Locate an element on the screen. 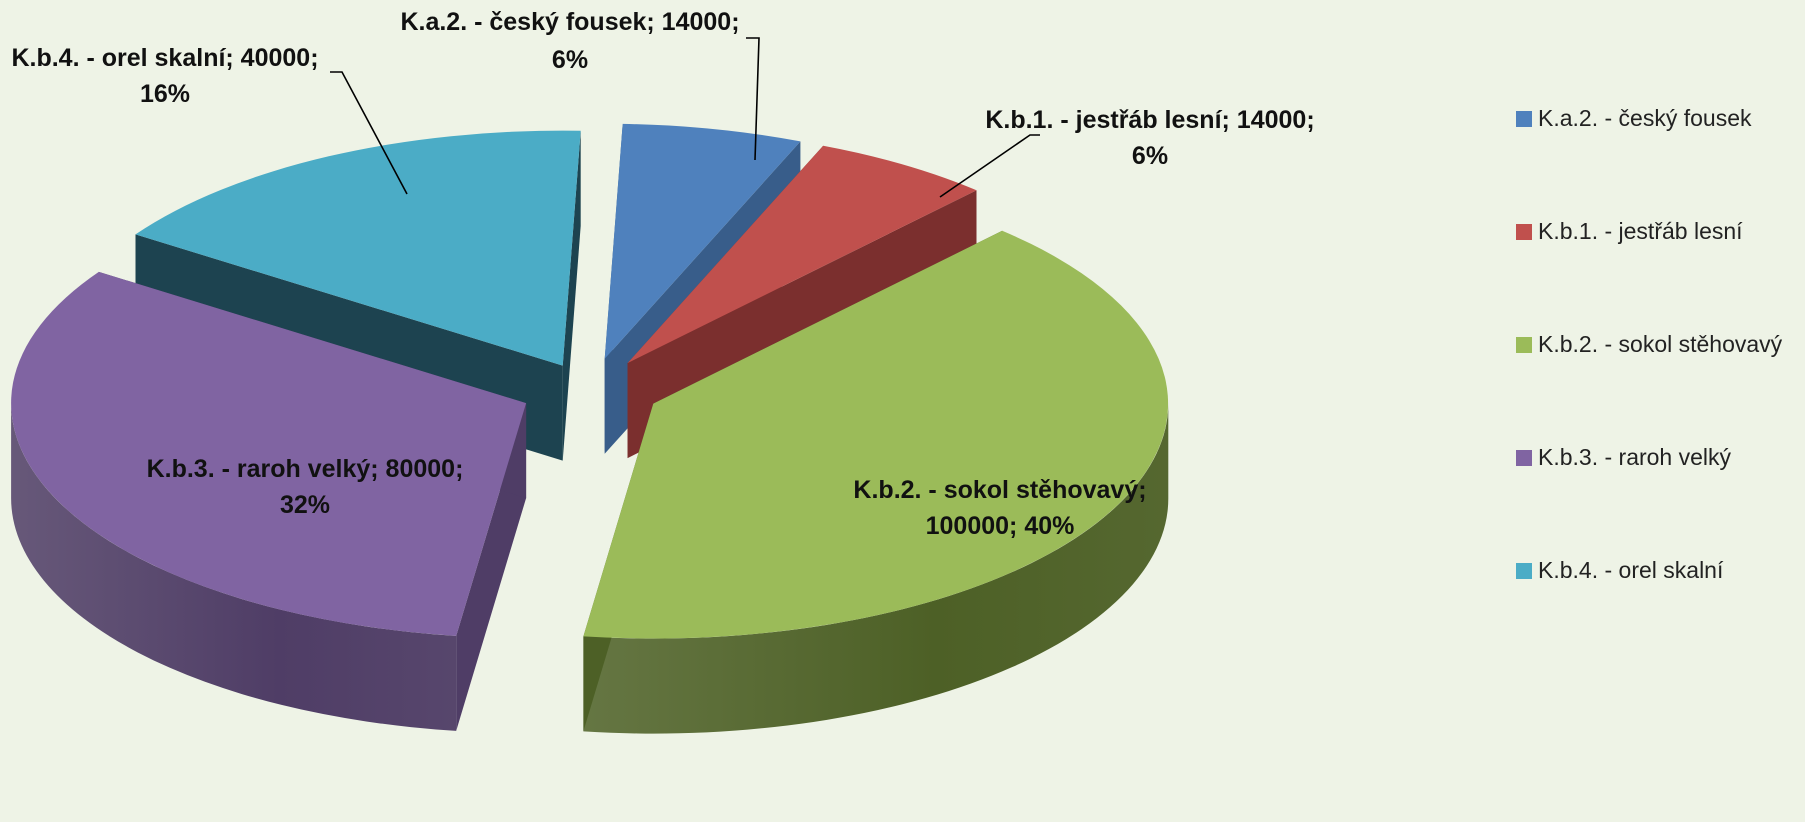 This screenshot has width=1805, height=822. pie-slice-side-wall is located at coordinates (571, 295).